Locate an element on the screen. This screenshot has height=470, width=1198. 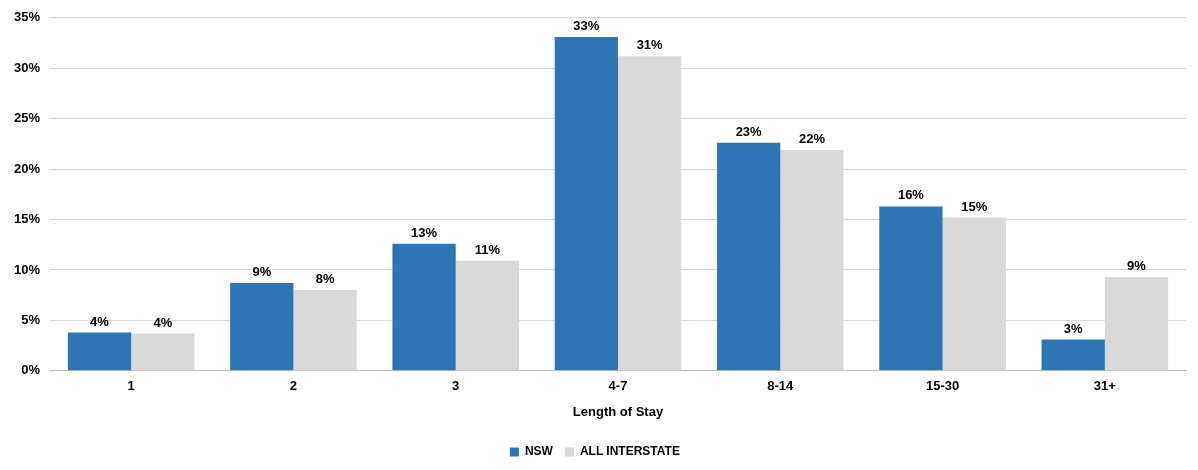
x-tick-label: 4-7 is located at coordinates (618, 386).